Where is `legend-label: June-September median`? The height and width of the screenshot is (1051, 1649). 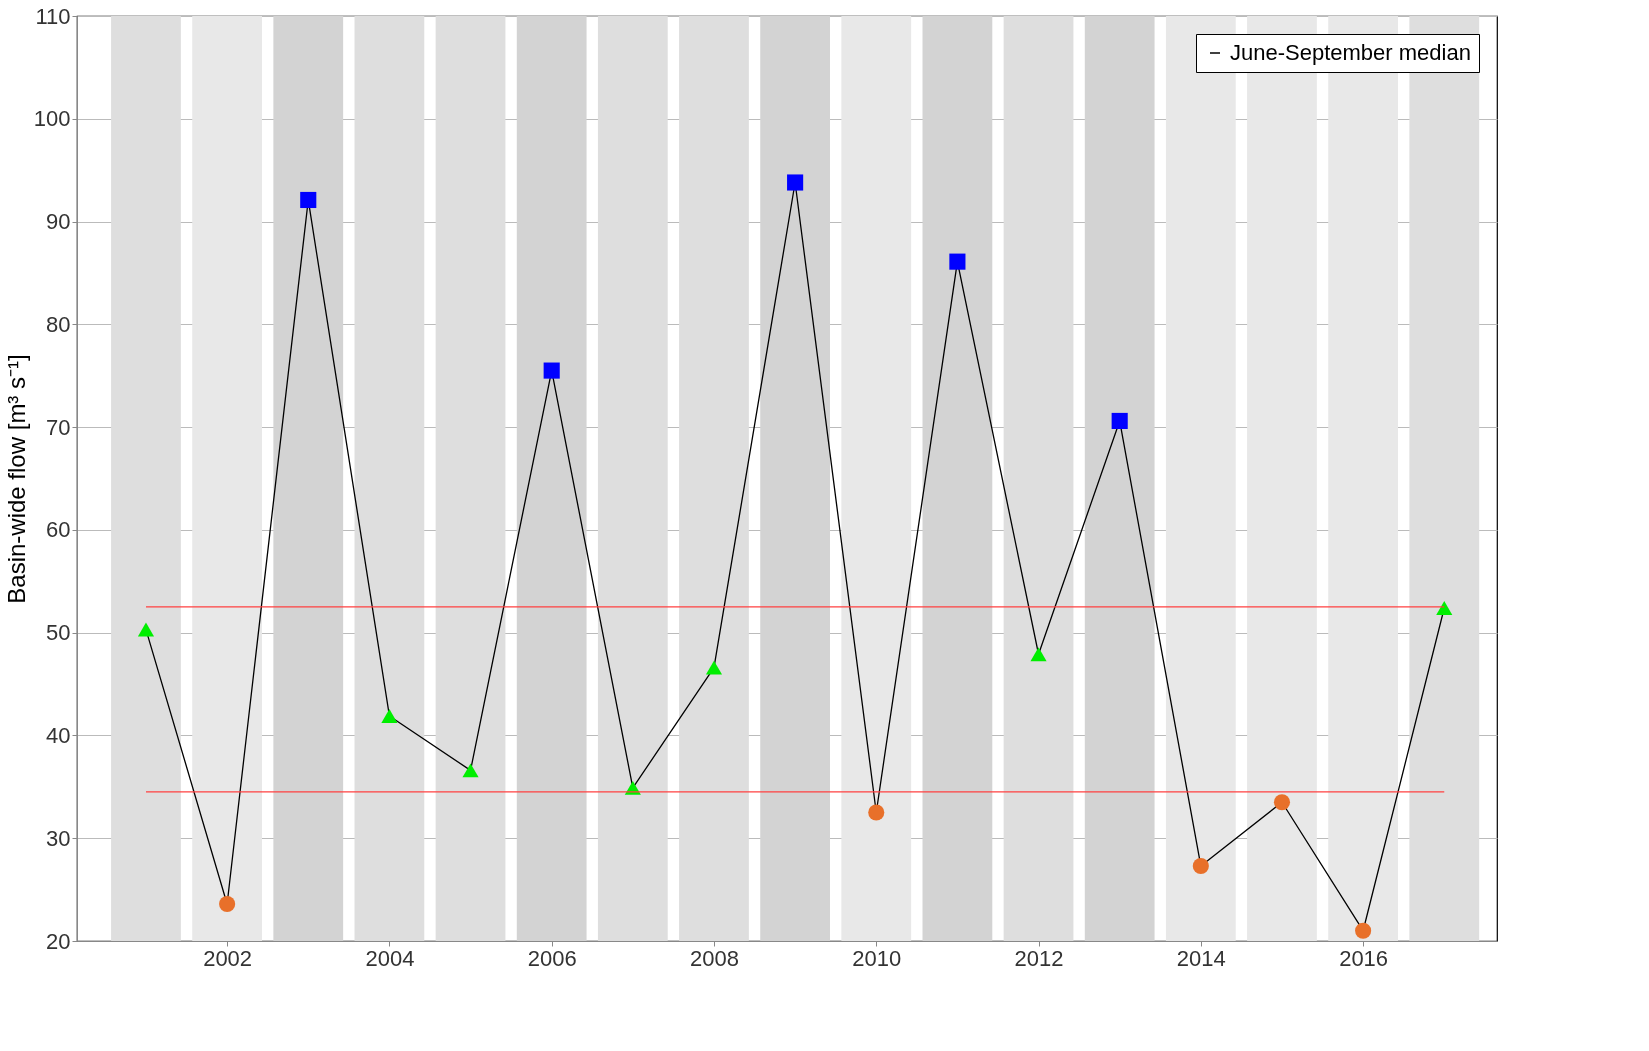 legend-label: June-September median is located at coordinates (1350, 52).